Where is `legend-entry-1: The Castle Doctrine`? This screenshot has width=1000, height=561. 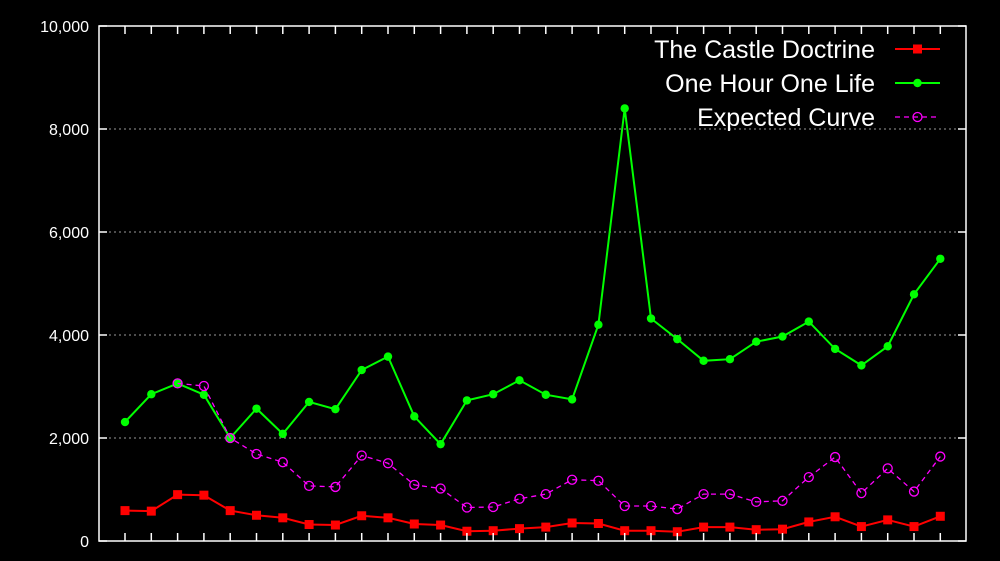 legend-entry-1: The Castle Doctrine is located at coordinates (797, 50).